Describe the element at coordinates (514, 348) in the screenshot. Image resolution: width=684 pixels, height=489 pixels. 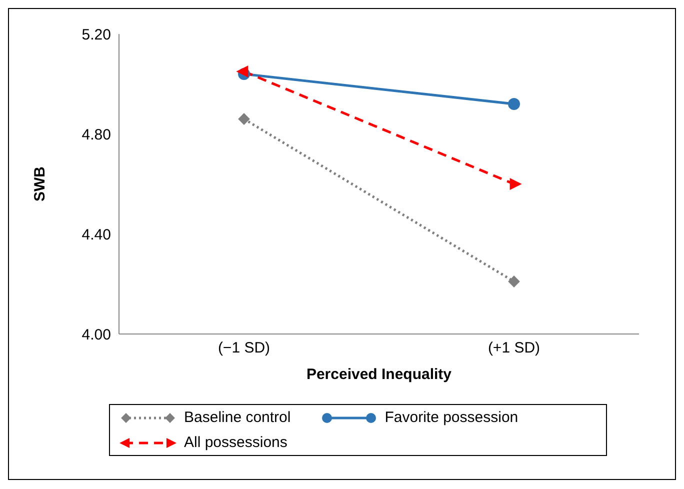
I see `x-tick-label: (+1 SD)` at that location.